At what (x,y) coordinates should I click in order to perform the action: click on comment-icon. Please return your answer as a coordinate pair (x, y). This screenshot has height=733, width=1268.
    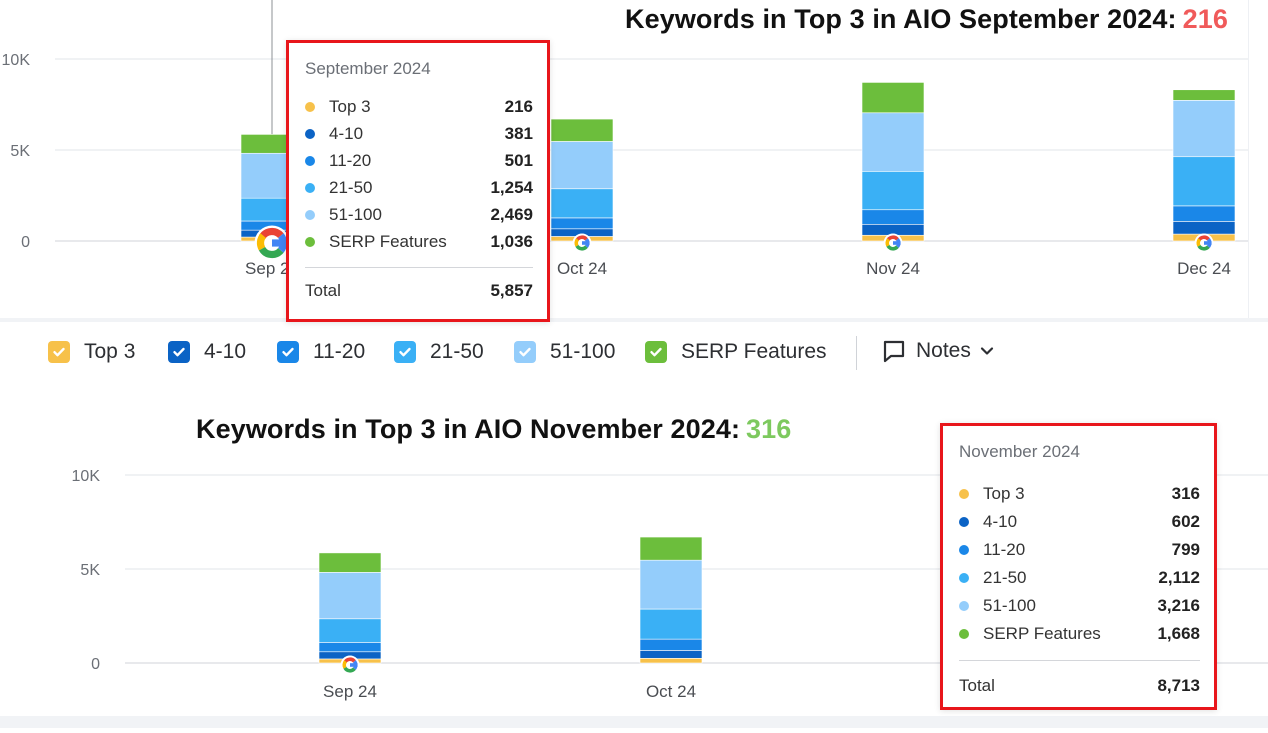
    Looking at the image, I should click on (894, 351).